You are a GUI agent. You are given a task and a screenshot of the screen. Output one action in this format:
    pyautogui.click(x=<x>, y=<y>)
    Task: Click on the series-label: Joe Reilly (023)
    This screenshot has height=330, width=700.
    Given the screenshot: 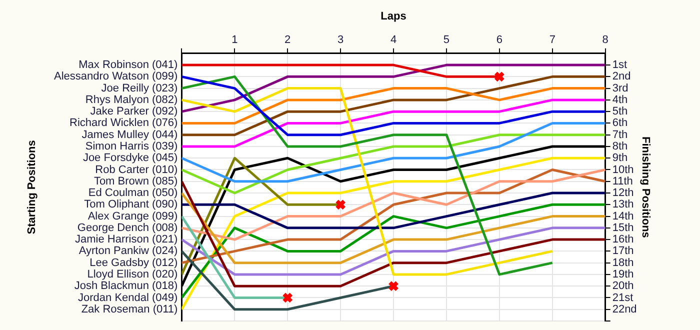 What is the action you would take?
    pyautogui.click(x=139, y=88)
    